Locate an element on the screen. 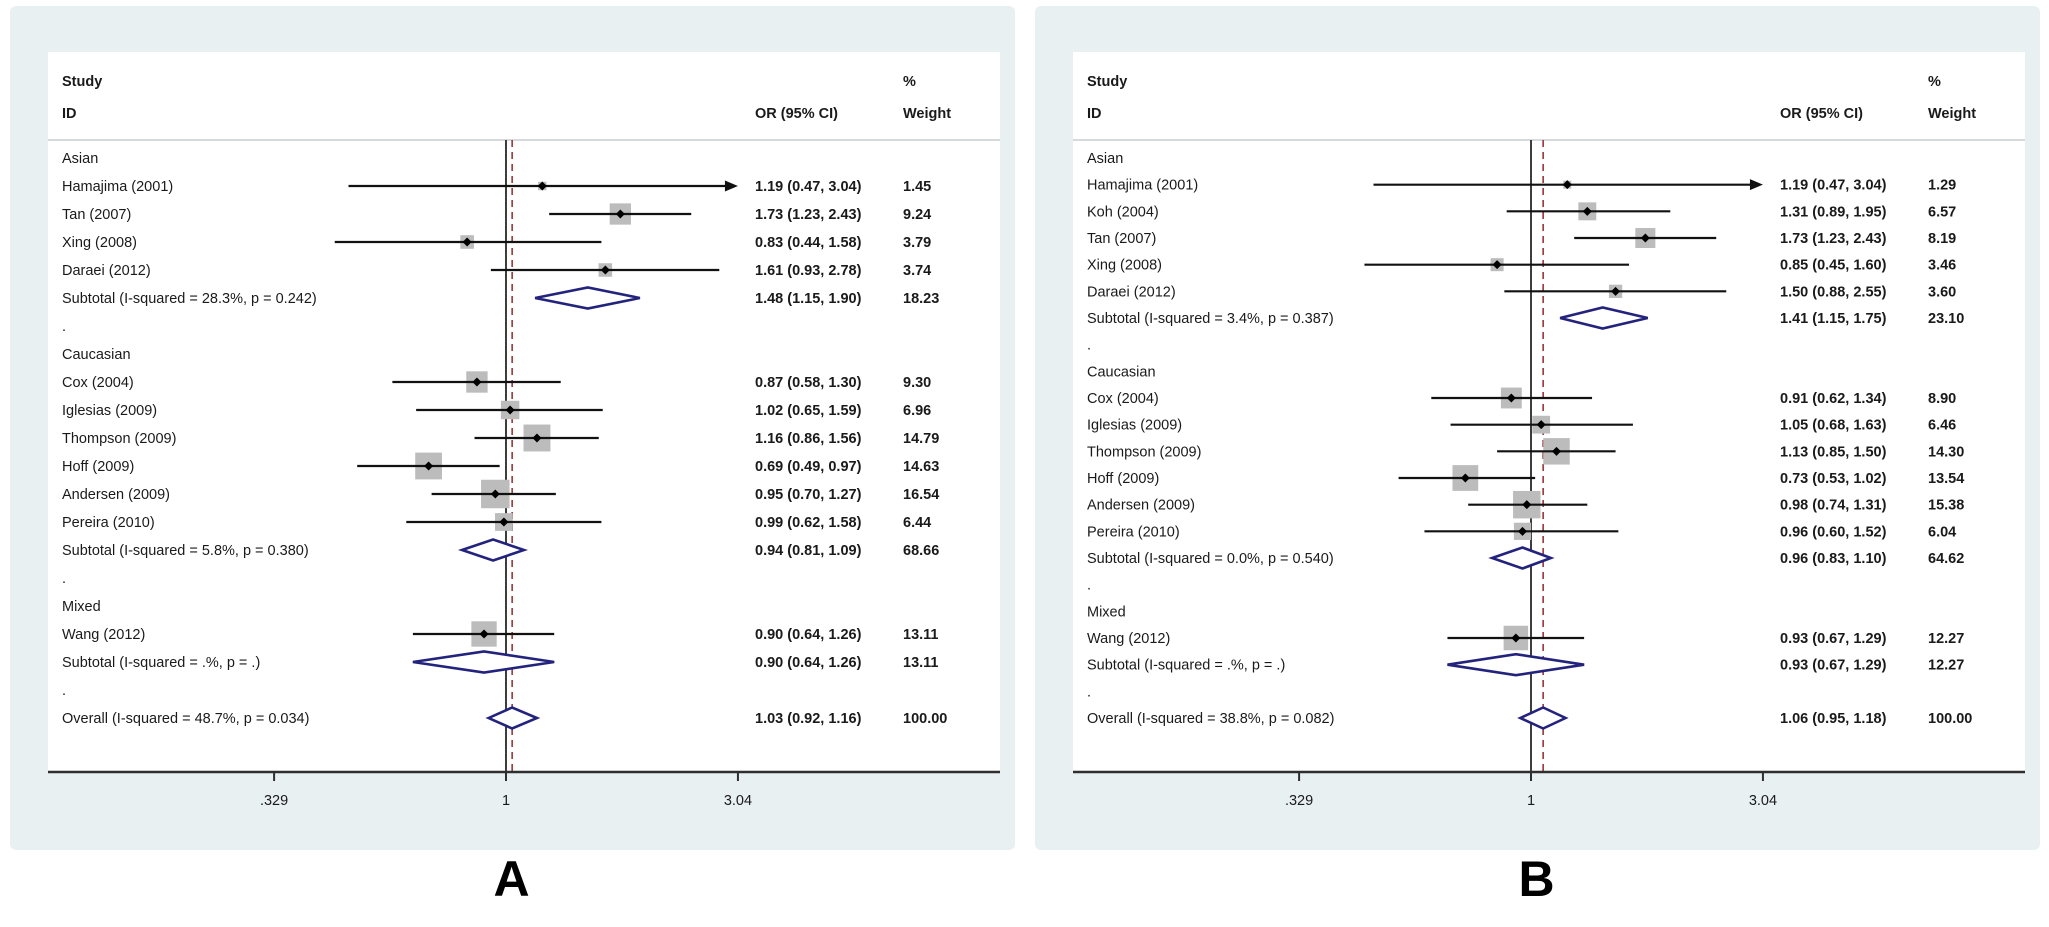 This screenshot has height=927, width=2049. or-ci-value: 1.19 (0.47, 3.04) is located at coordinates (1833, 186).